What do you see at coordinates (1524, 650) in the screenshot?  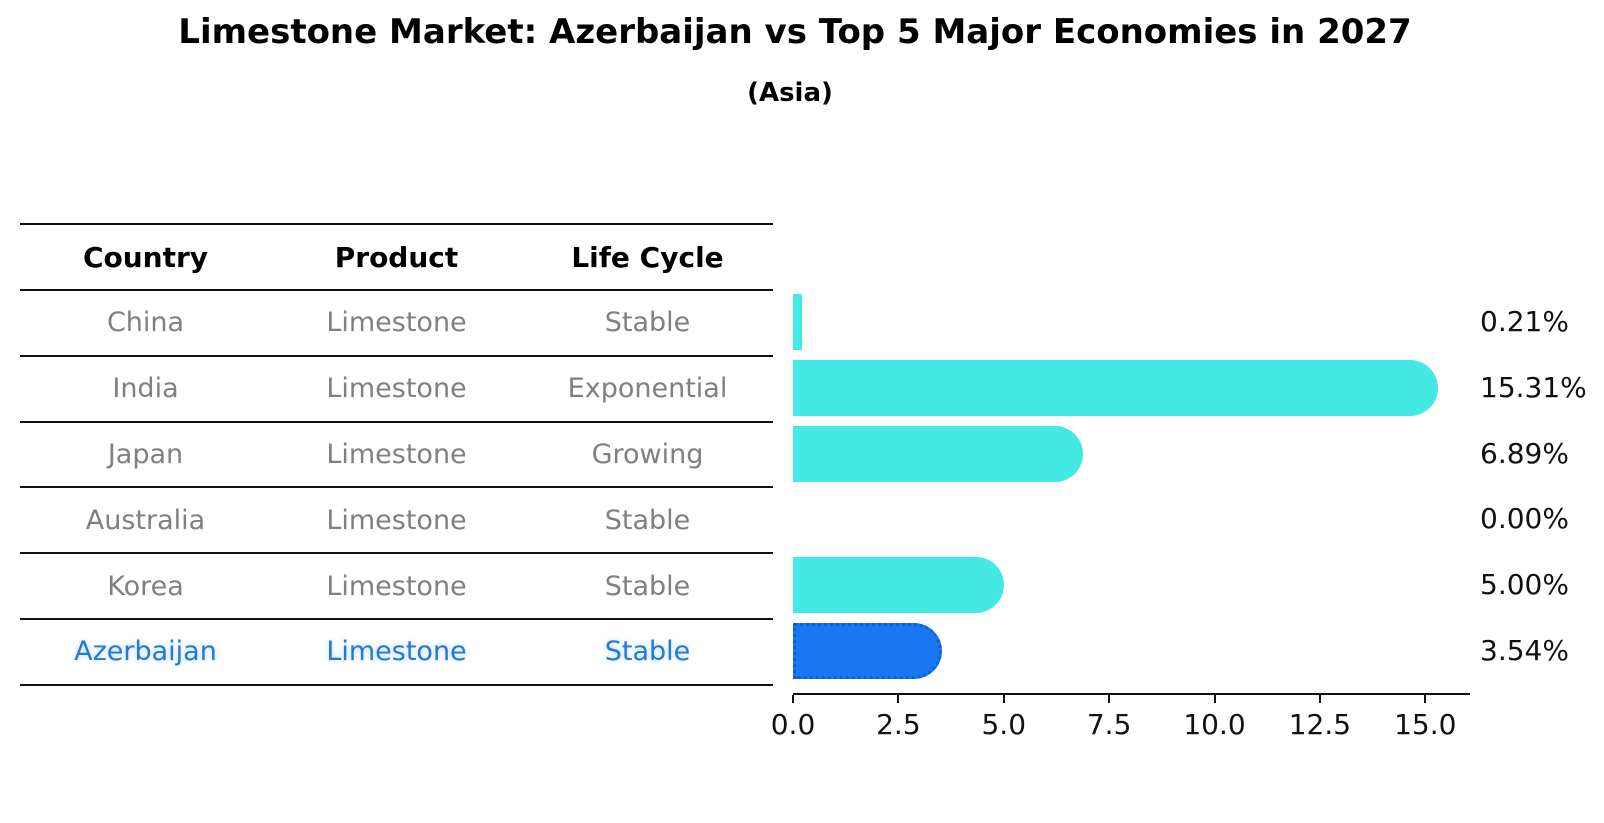 I see `value-label-azerbaijan: 3.54%` at bounding box center [1524, 650].